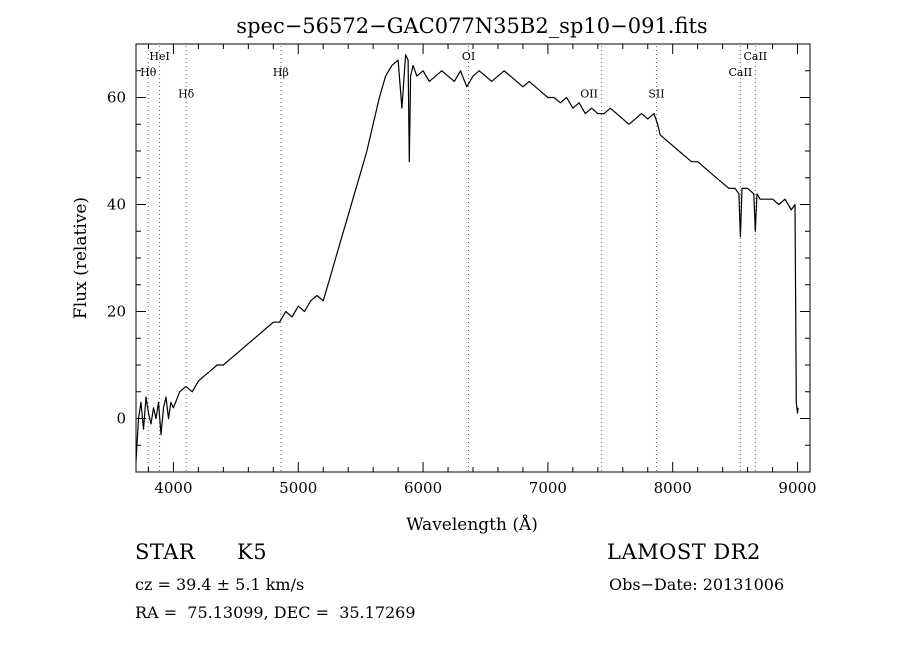 Image resolution: width=900 pixels, height=650 pixels. I want to click on coords-text: RA = 75.13099, DEC = 35.17269, so click(275, 612).